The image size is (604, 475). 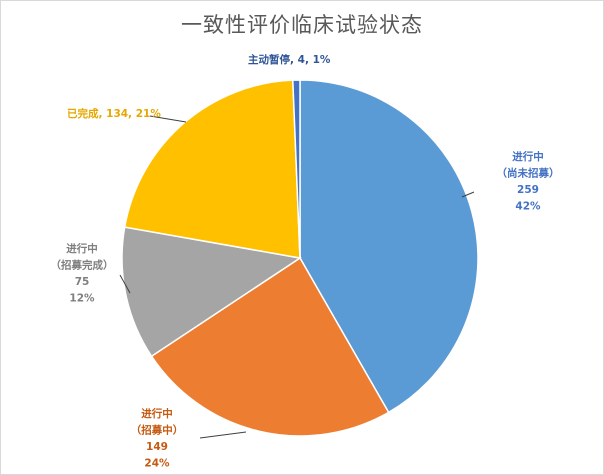 What do you see at coordinates (82, 265) in the screenshot?
I see `data-label: （招募完成）` at bounding box center [82, 265].